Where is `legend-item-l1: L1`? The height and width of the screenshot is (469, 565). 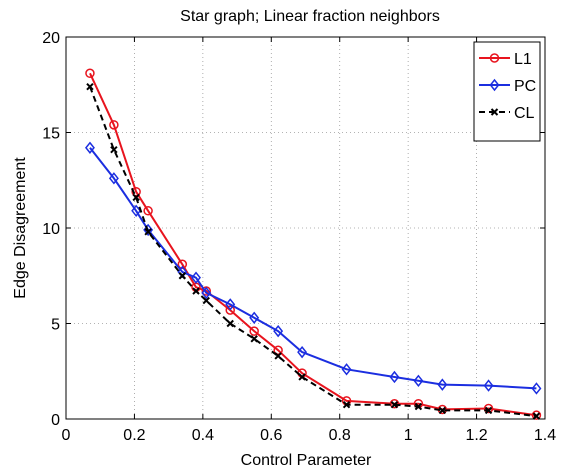 legend-item-l1: L1 is located at coordinates (505, 59).